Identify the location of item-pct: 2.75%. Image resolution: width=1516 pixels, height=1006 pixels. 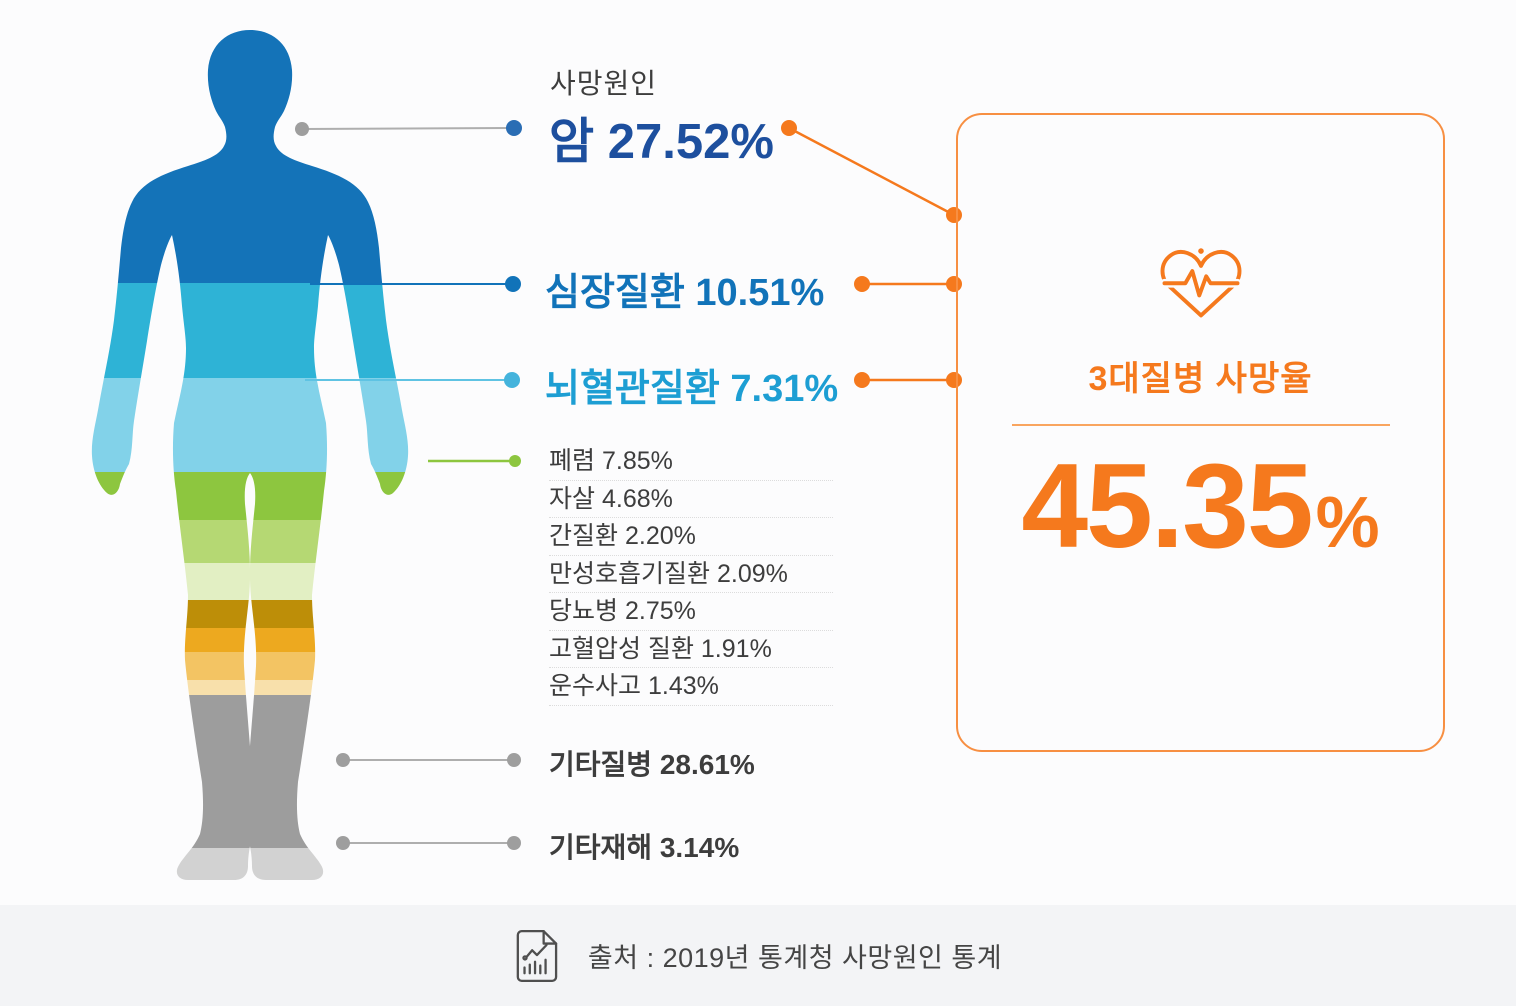
(660, 611).